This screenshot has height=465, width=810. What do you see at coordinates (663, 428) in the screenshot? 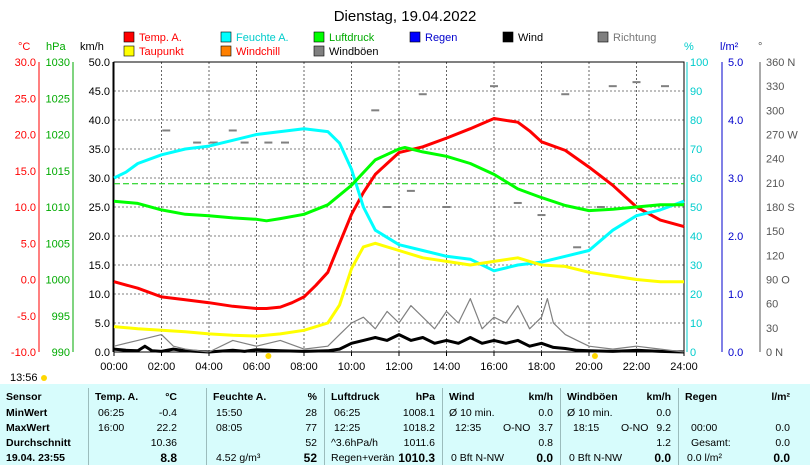
I see `gust-max-value: 9.2` at bounding box center [663, 428].